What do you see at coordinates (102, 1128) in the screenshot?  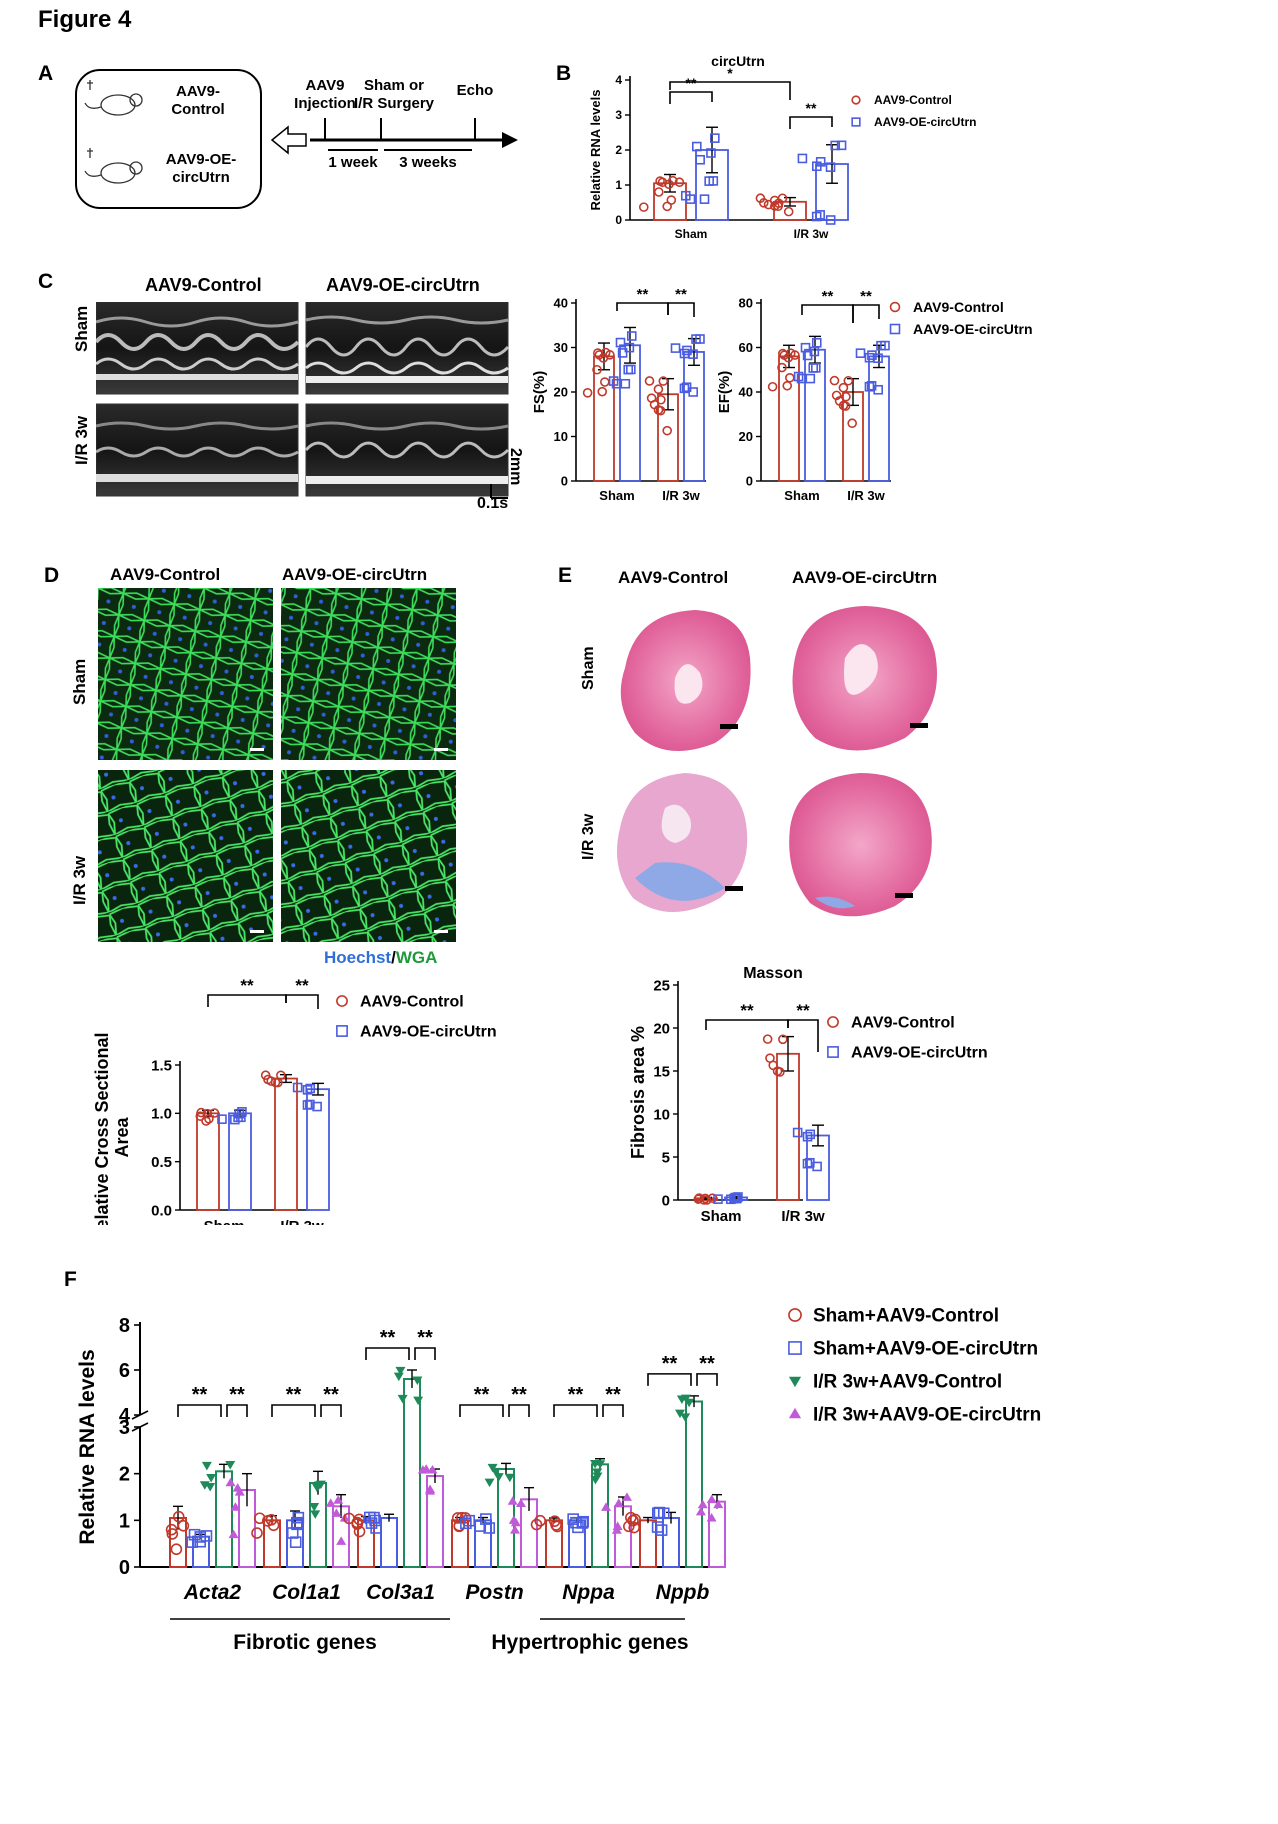 I see `y-axis-label: Relative Cross Sectional` at bounding box center [102, 1128].